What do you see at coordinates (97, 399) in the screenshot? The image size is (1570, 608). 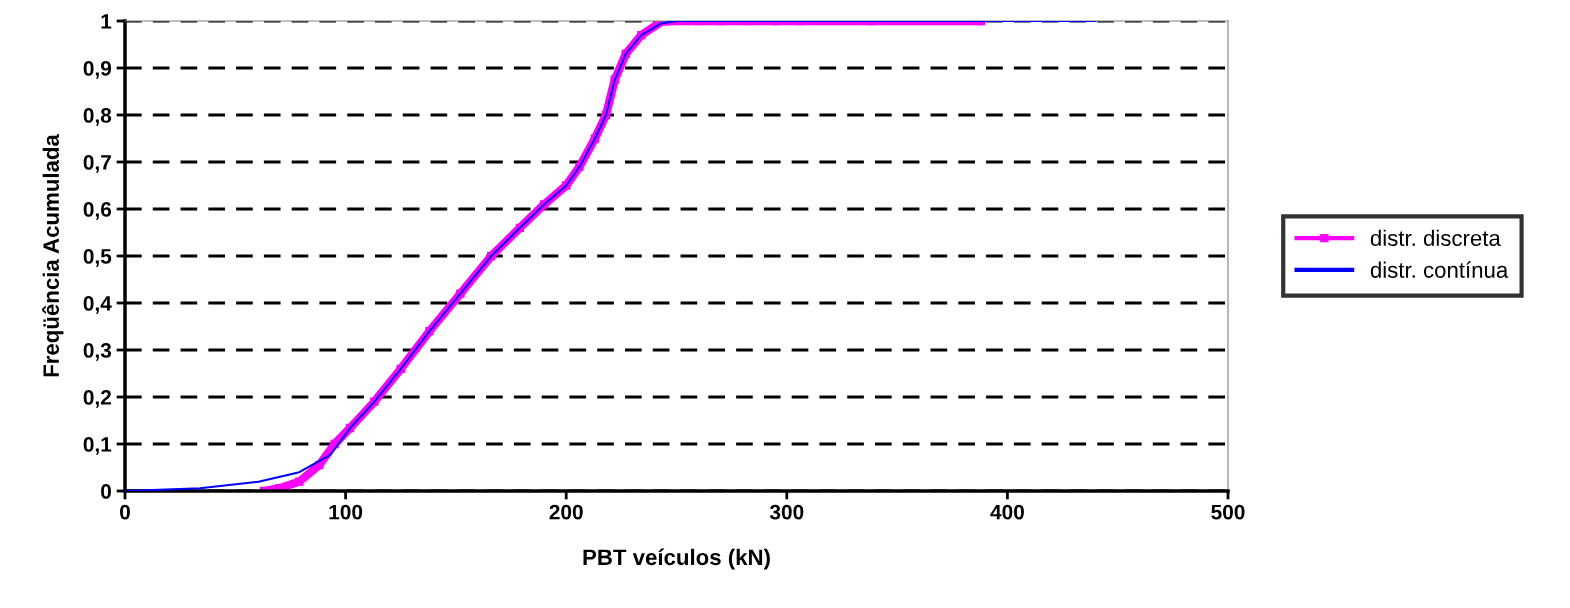 I see `y-tick-label: 0,2` at bounding box center [97, 399].